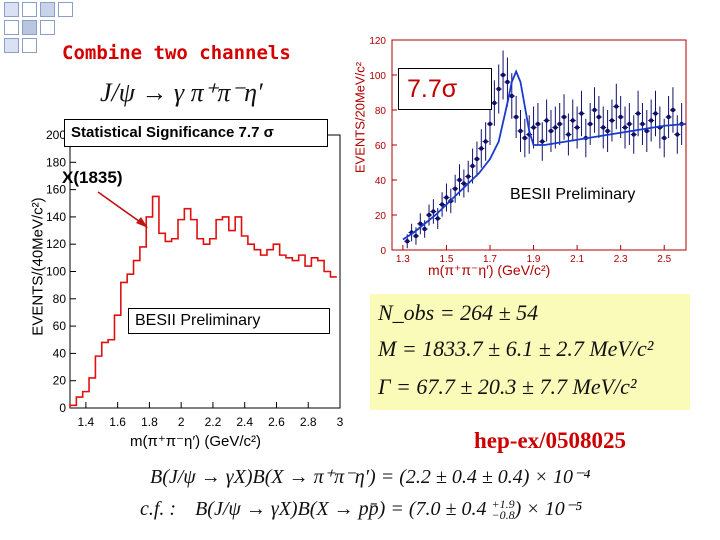  I want to click on left-xtick-label: 3, so click(340, 422).